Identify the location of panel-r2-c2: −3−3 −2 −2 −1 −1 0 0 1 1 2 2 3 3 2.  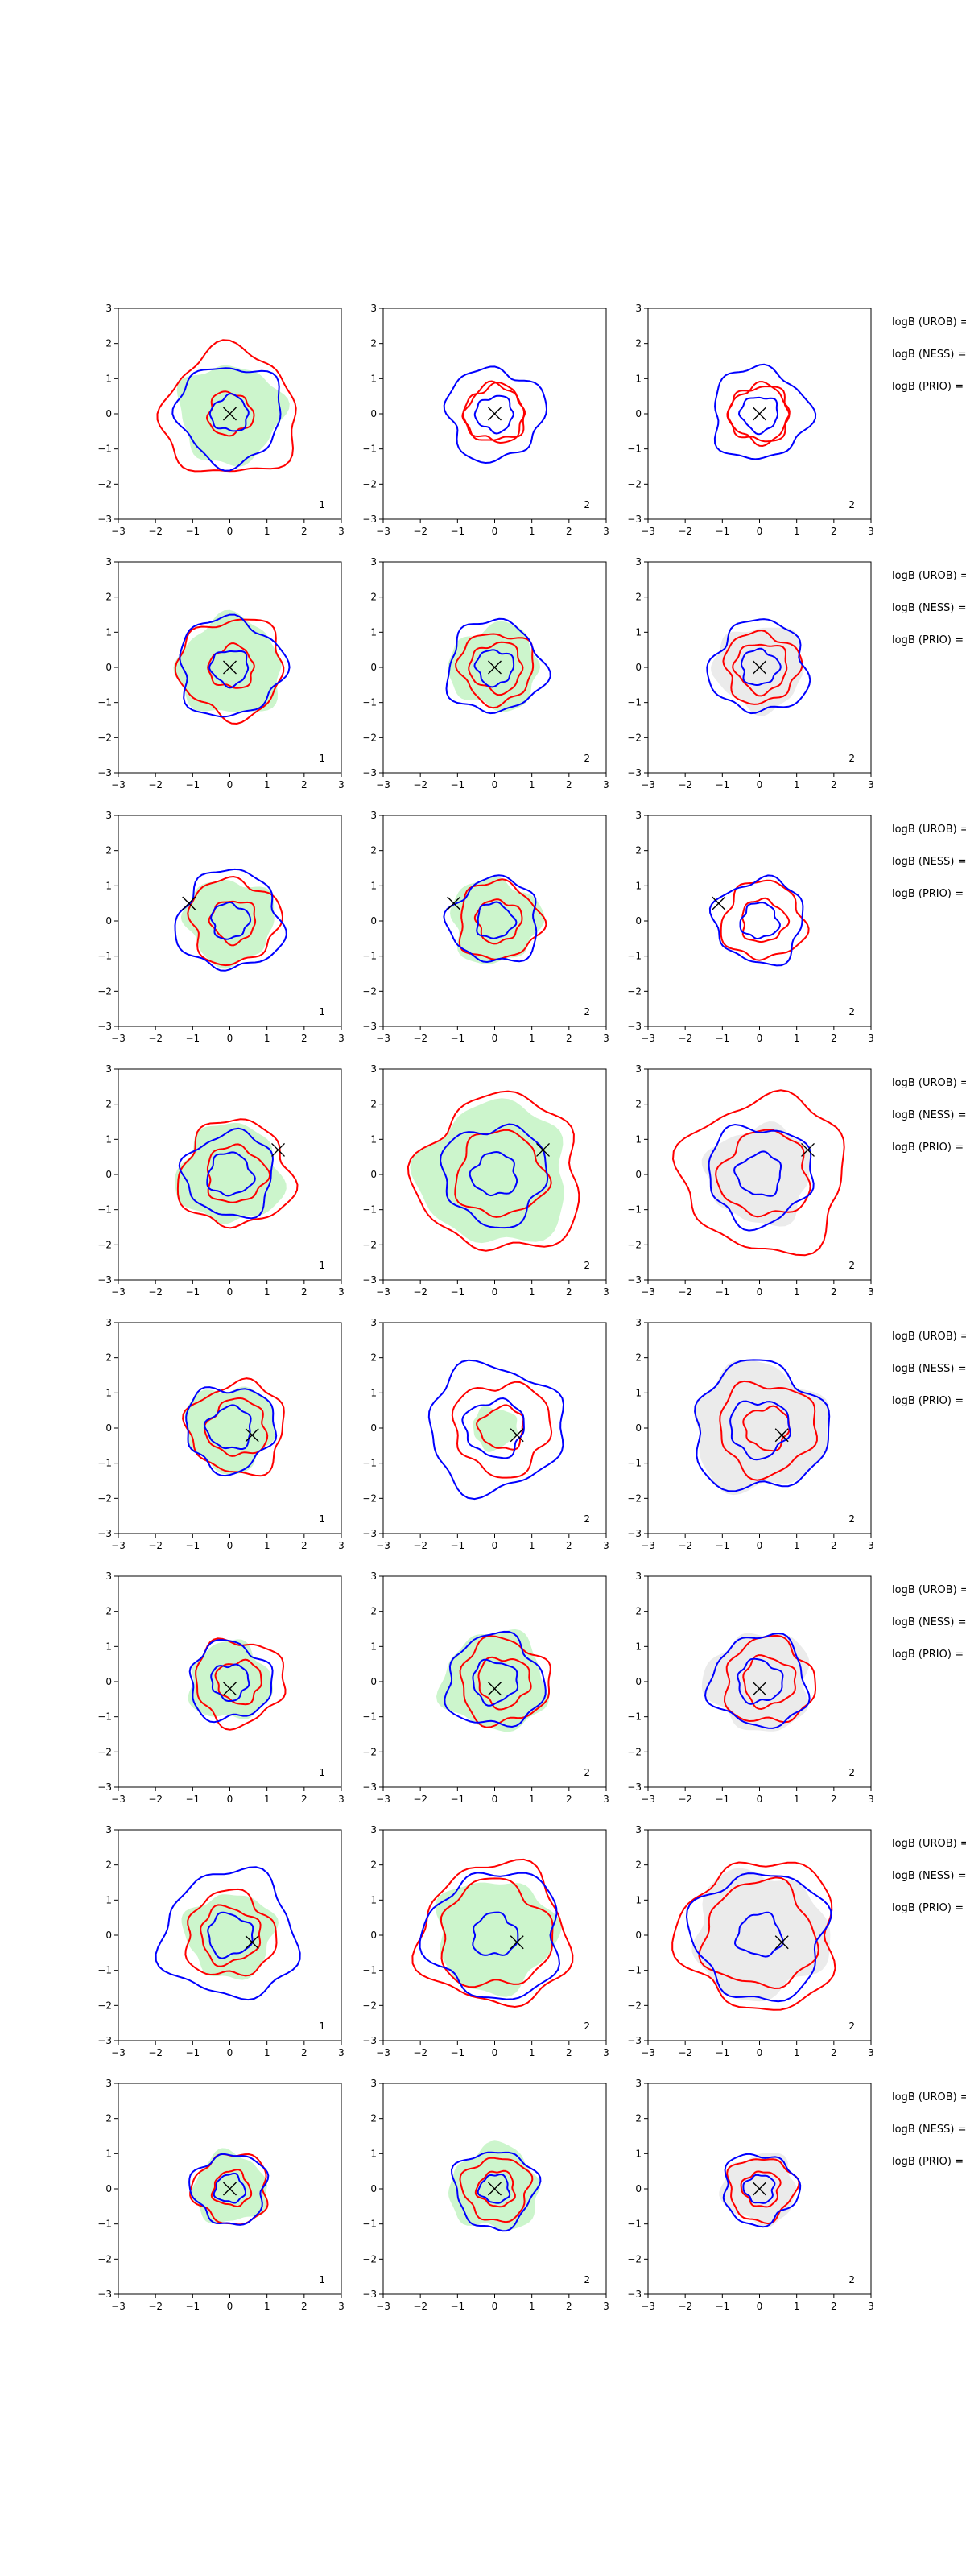
(485, 673).